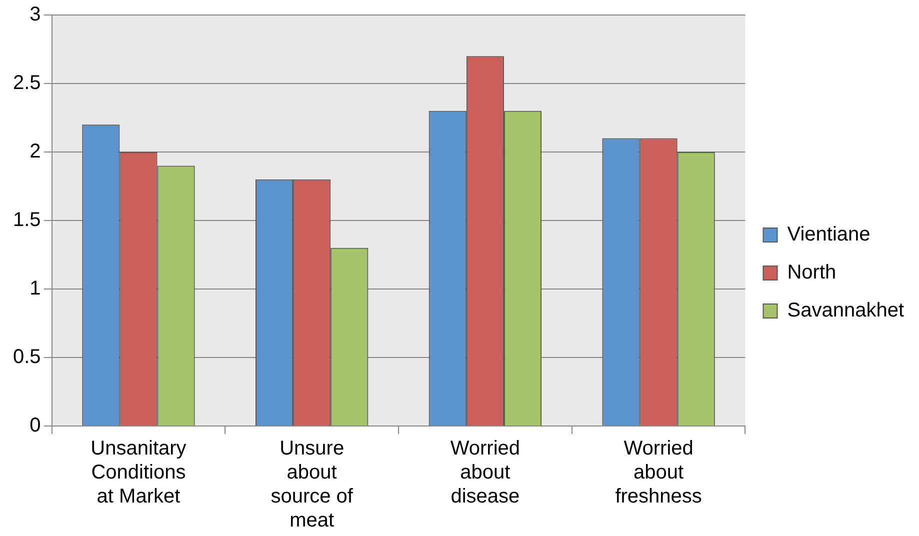 This screenshot has width=919, height=536. What do you see at coordinates (35, 15) in the screenshot?
I see `y-tick-label: 3` at bounding box center [35, 15].